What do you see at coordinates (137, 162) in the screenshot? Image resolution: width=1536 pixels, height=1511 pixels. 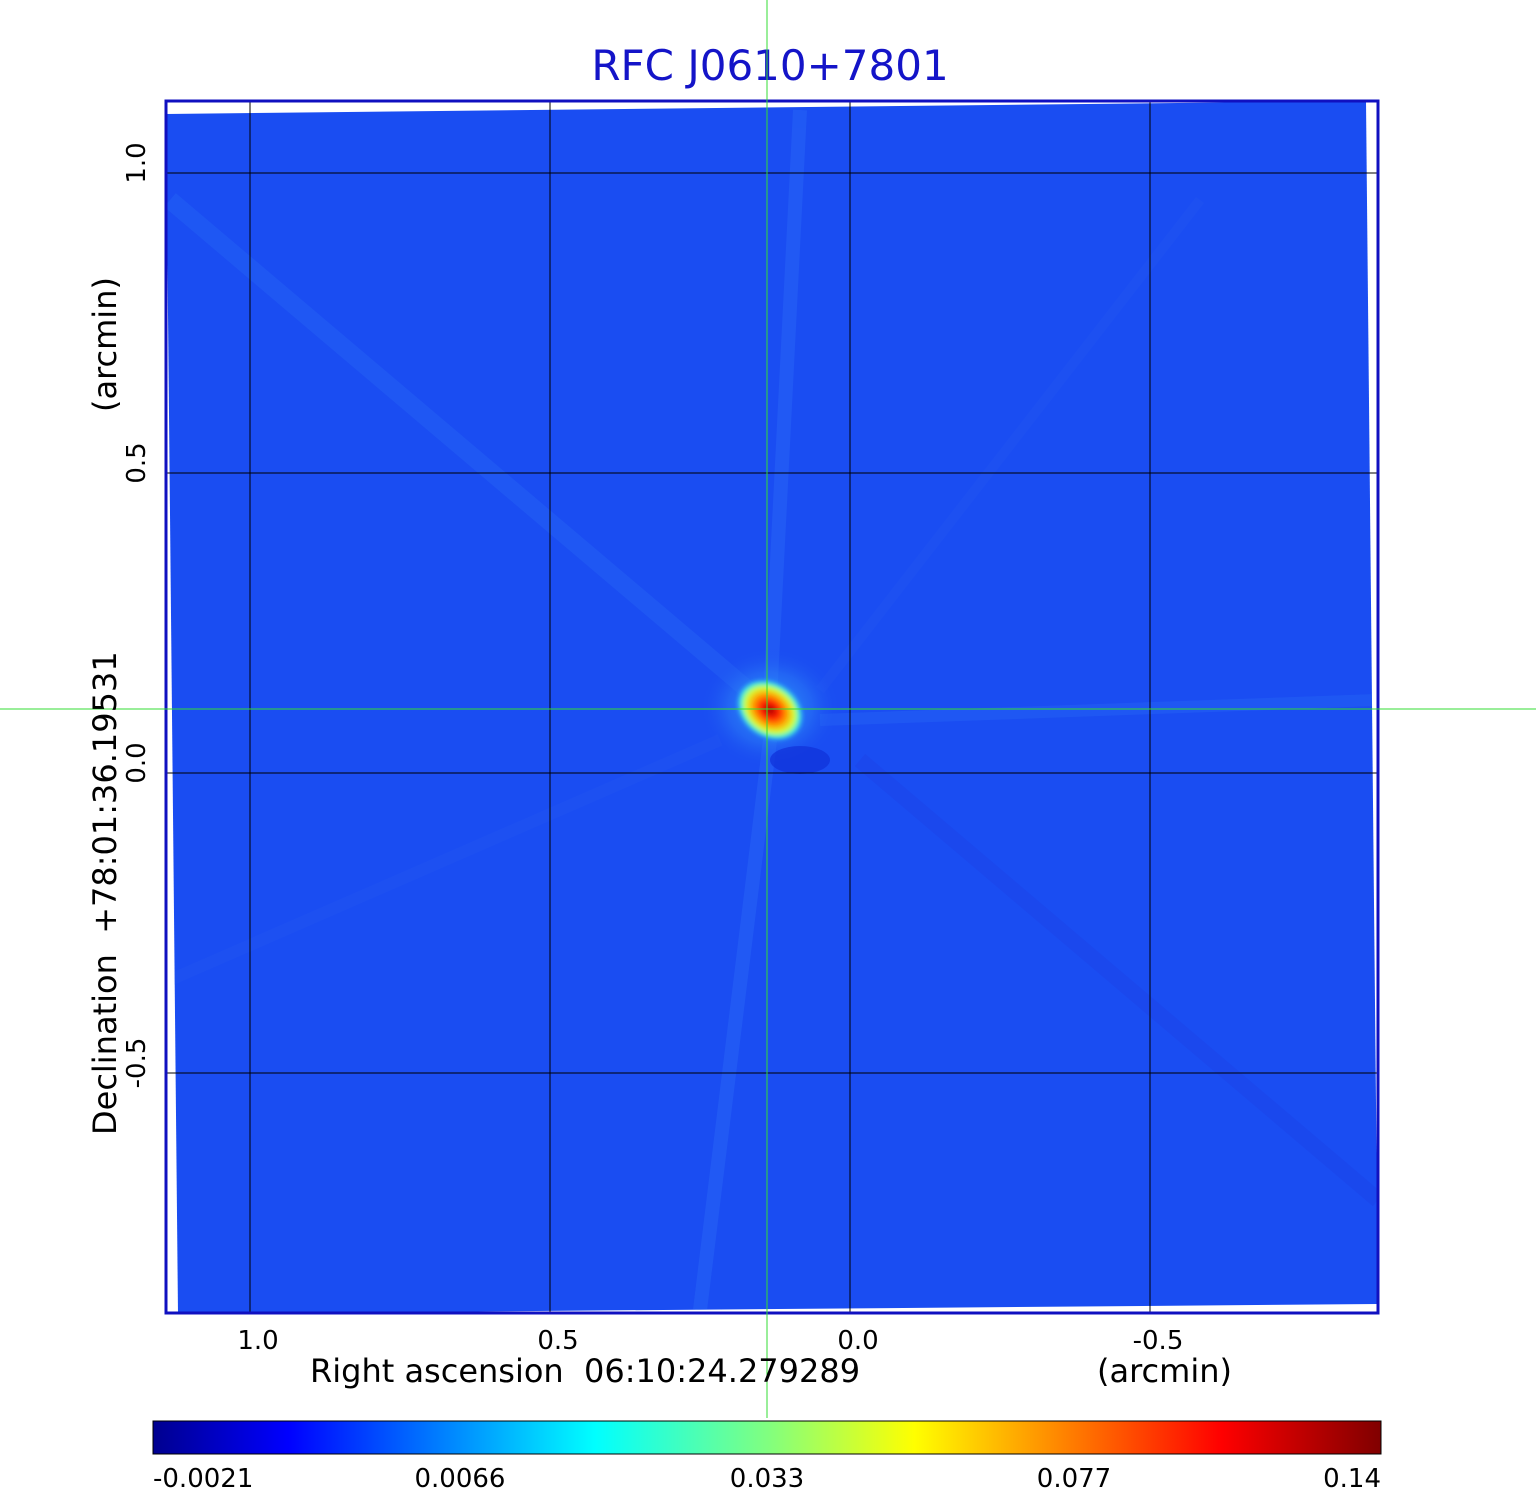 I see `y-tick-label: 1.0` at bounding box center [137, 162].